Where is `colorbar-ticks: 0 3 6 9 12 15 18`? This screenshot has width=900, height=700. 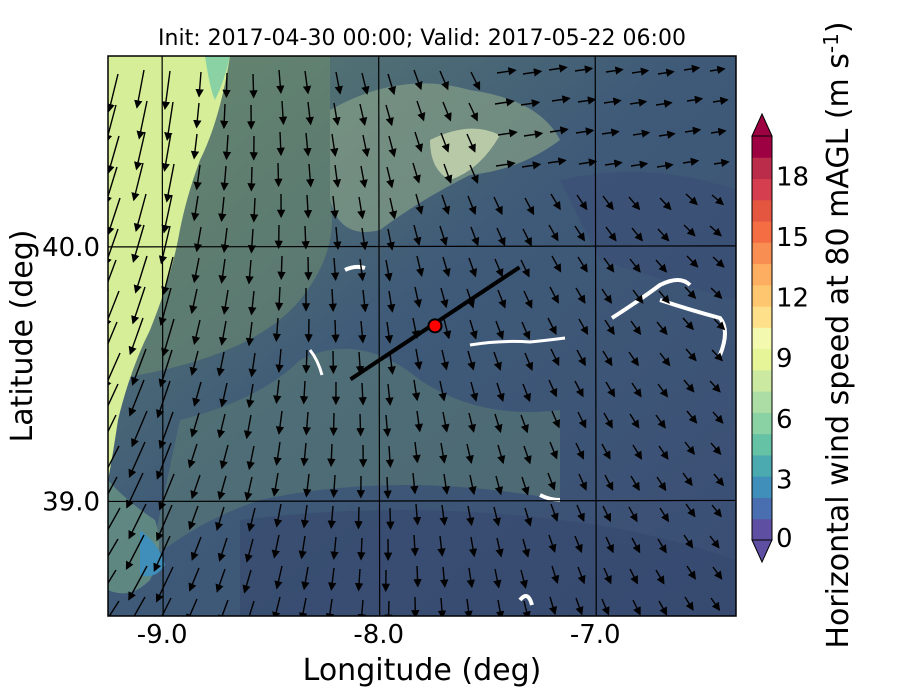 colorbar-ticks: 0 3 6 9 12 15 18 is located at coordinates (792, 358).